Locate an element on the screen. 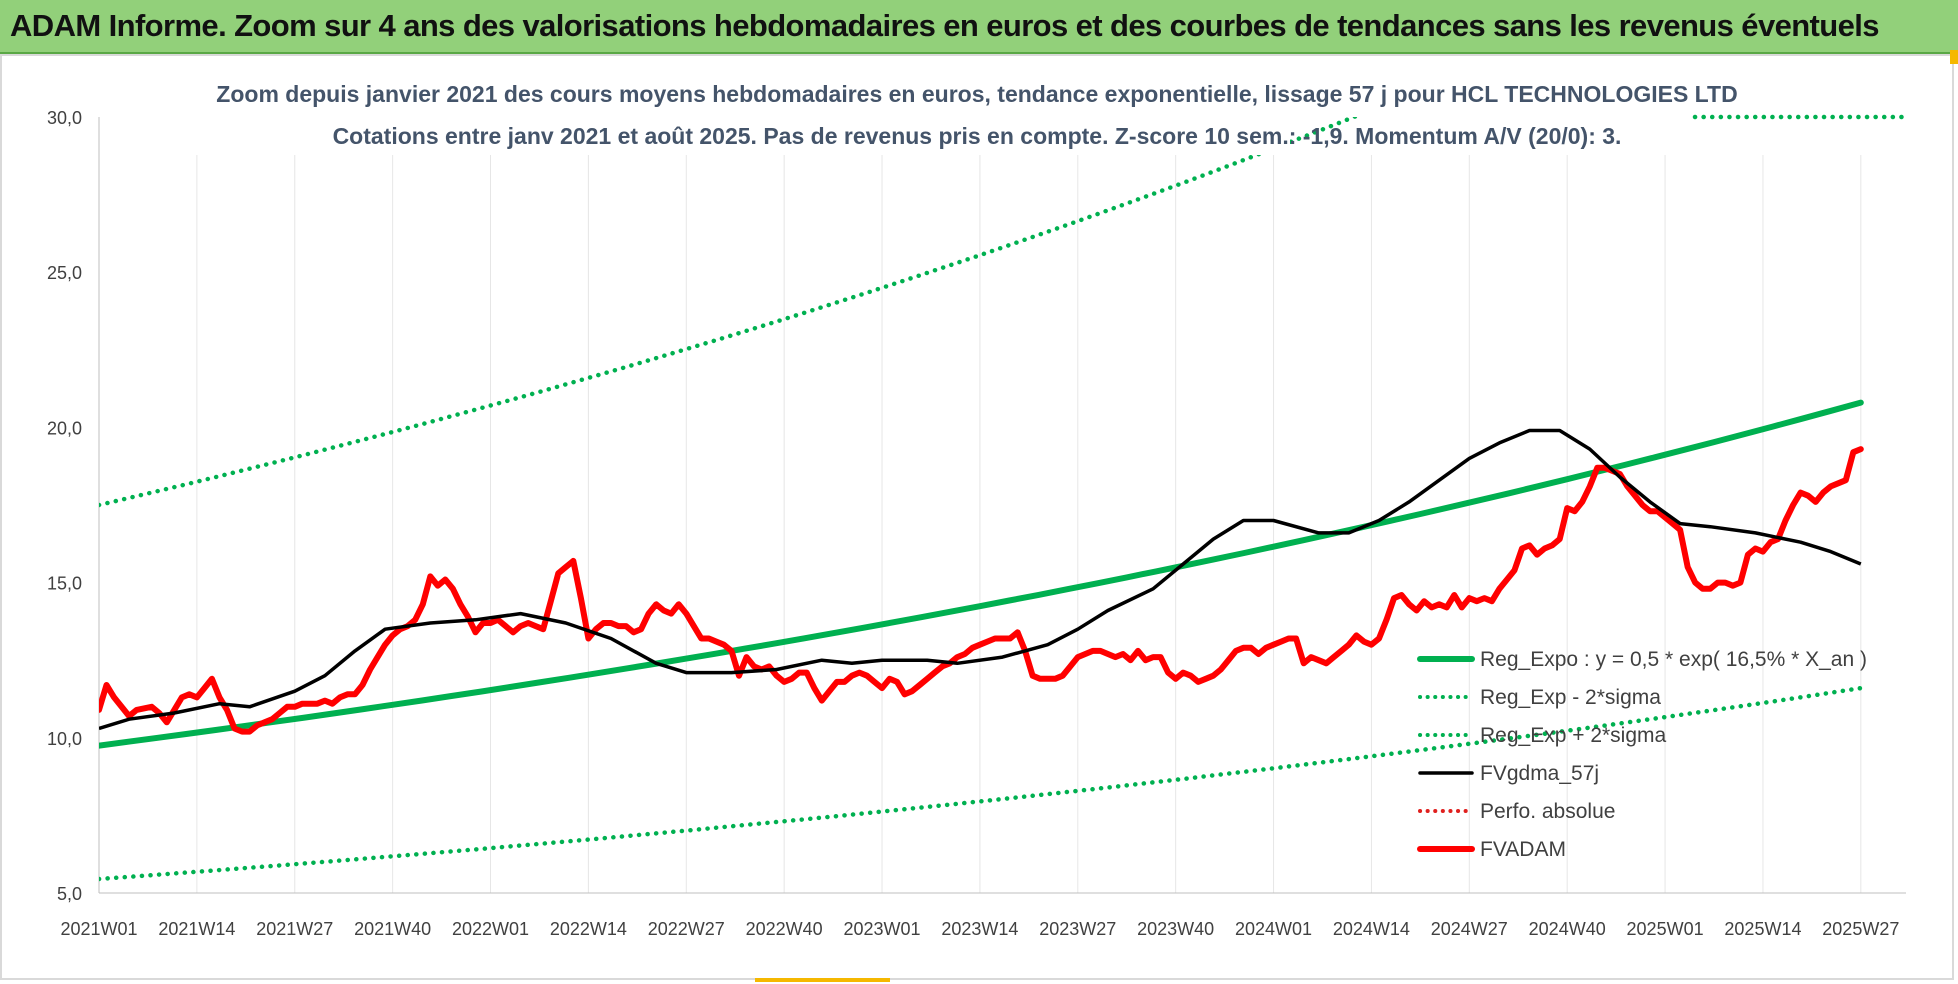 The height and width of the screenshot is (984, 1958). x-tick-label: 2023W40 is located at coordinates (1175, 929).